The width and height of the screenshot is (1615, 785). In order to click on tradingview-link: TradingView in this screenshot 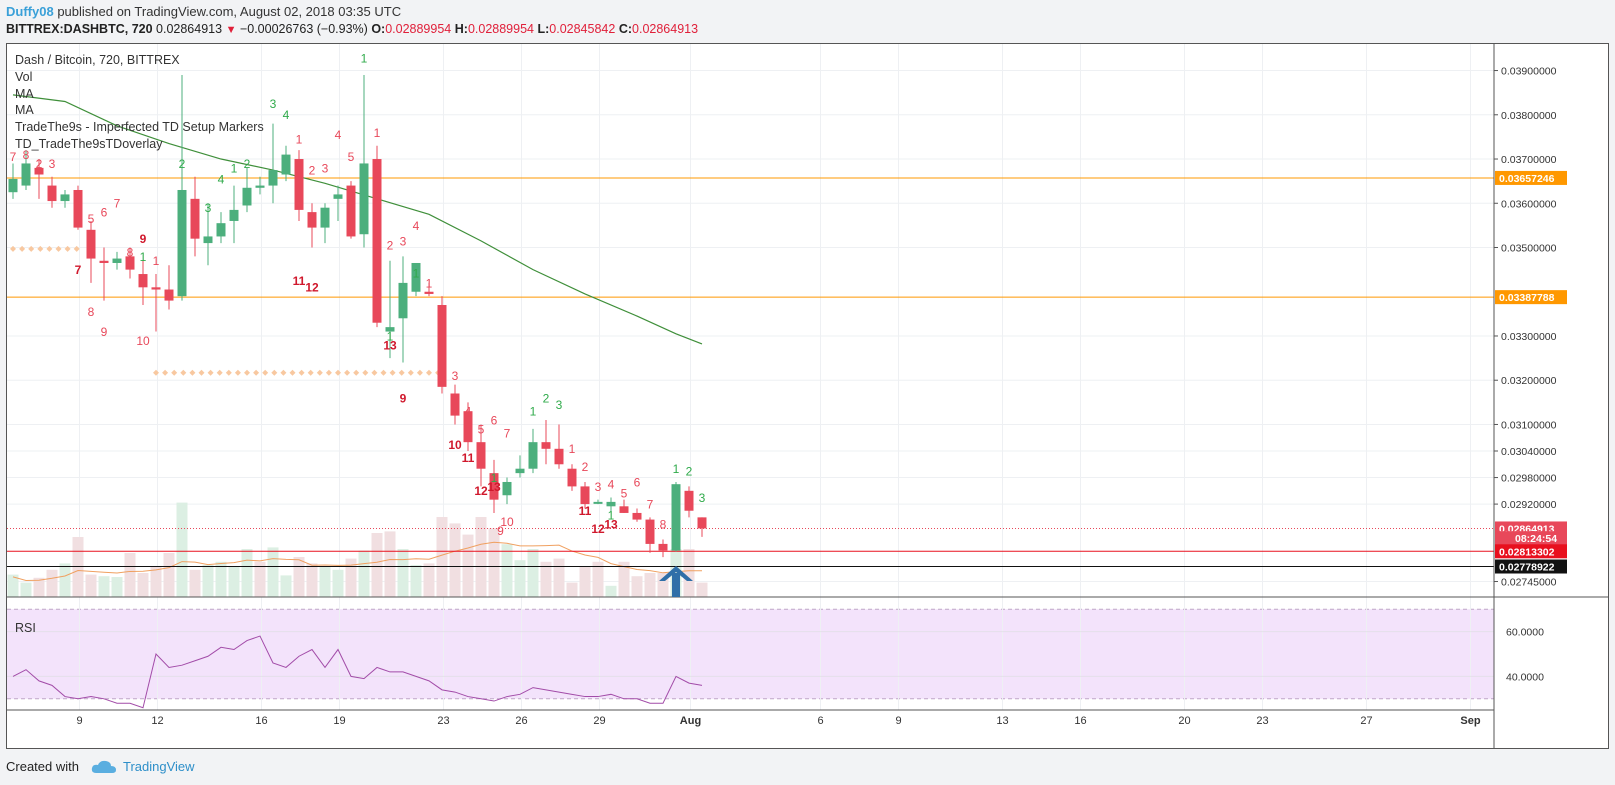, I will do `click(158, 766)`.